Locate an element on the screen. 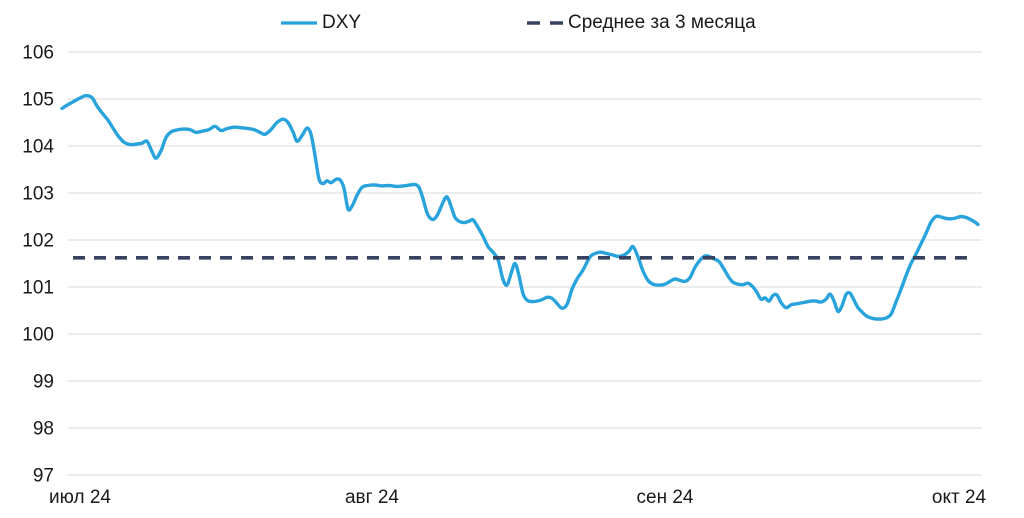 This screenshot has height=518, width=1024. y-axis-tick-label: 106 is located at coordinates (38, 53).